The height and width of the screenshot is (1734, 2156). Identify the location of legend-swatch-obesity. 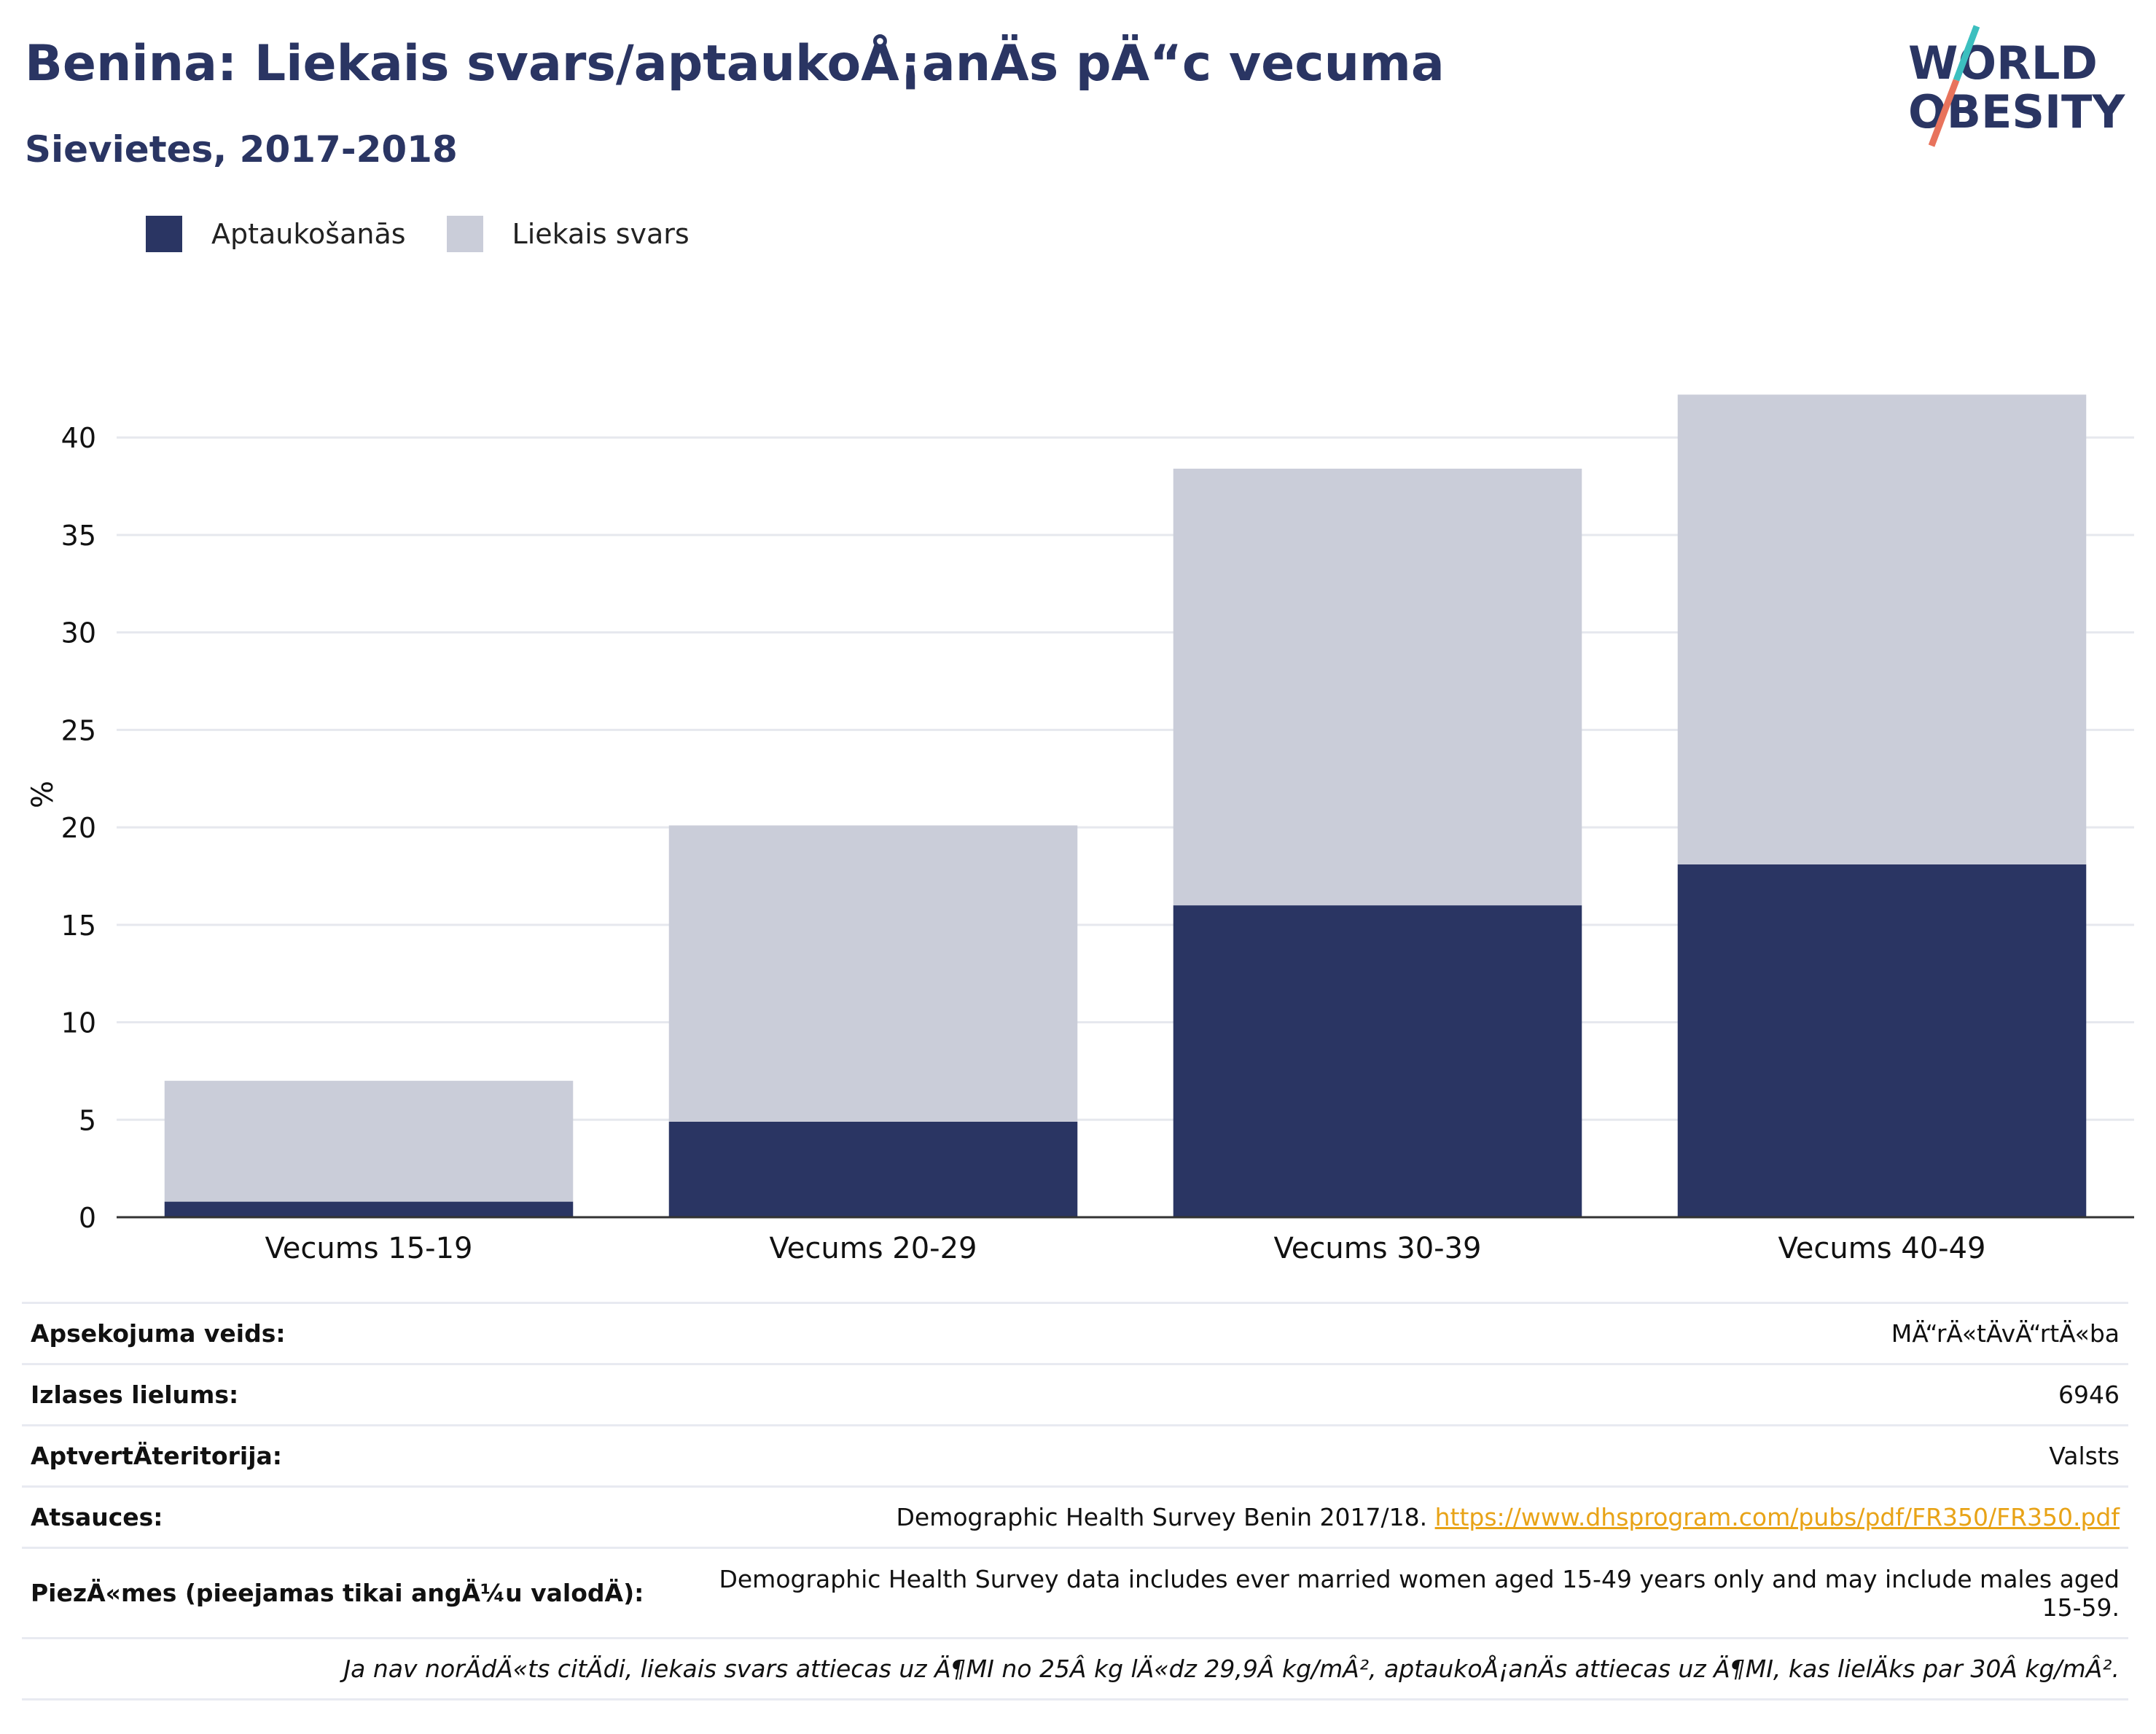
(164, 234).